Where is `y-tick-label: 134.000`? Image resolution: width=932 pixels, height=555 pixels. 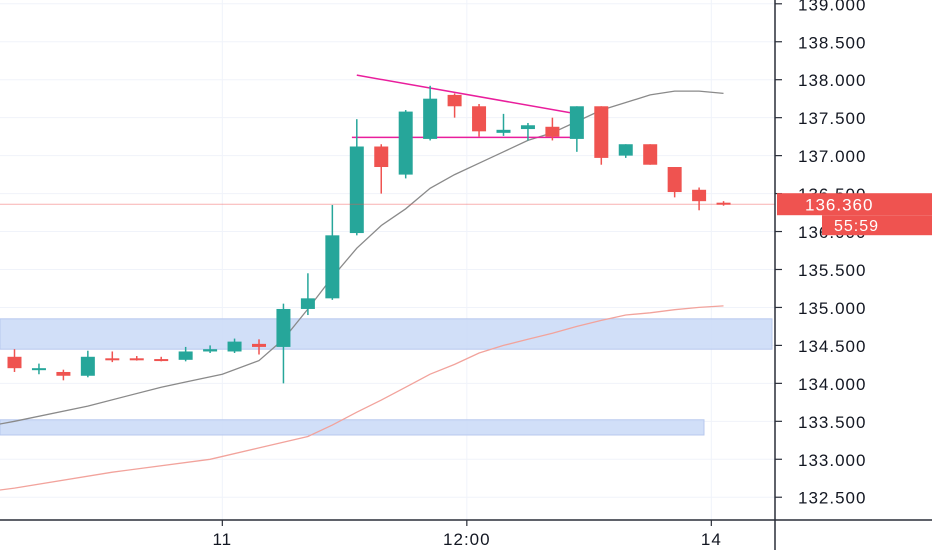
y-tick-label: 134.000 is located at coordinates (832, 384).